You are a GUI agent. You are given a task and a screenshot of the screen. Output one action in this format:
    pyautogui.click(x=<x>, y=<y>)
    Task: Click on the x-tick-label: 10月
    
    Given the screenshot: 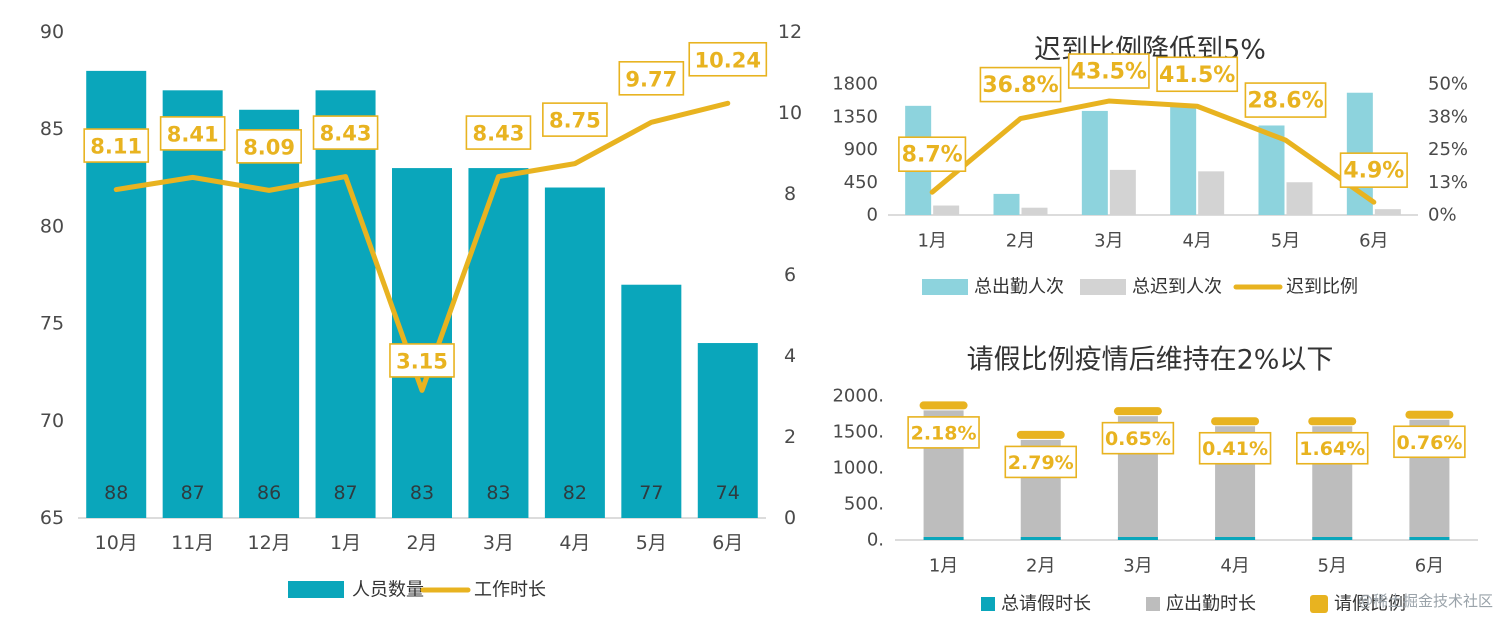 What is the action you would take?
    pyautogui.click(x=116, y=543)
    